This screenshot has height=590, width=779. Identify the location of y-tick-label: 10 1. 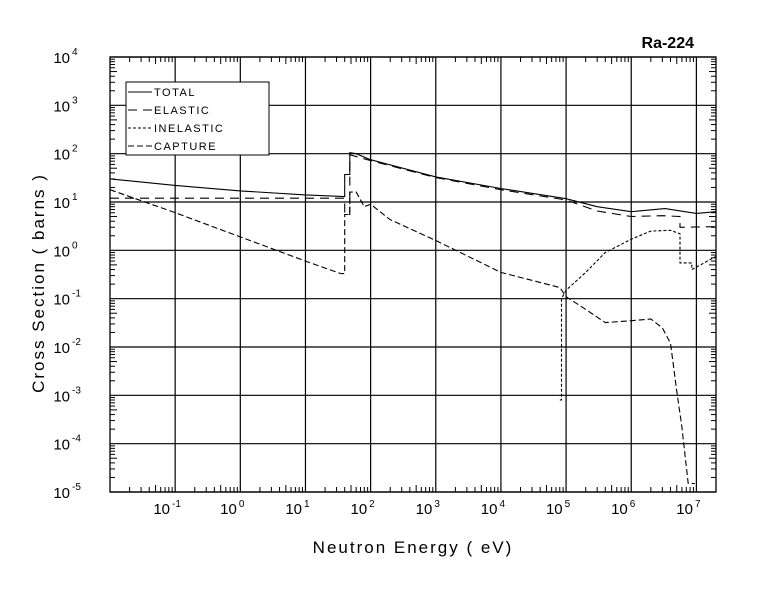
(65, 202).